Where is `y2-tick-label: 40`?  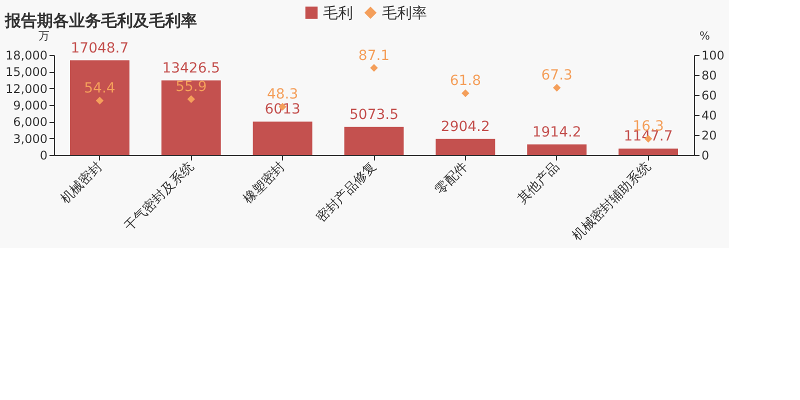 y2-tick-label: 40 is located at coordinates (709, 115).